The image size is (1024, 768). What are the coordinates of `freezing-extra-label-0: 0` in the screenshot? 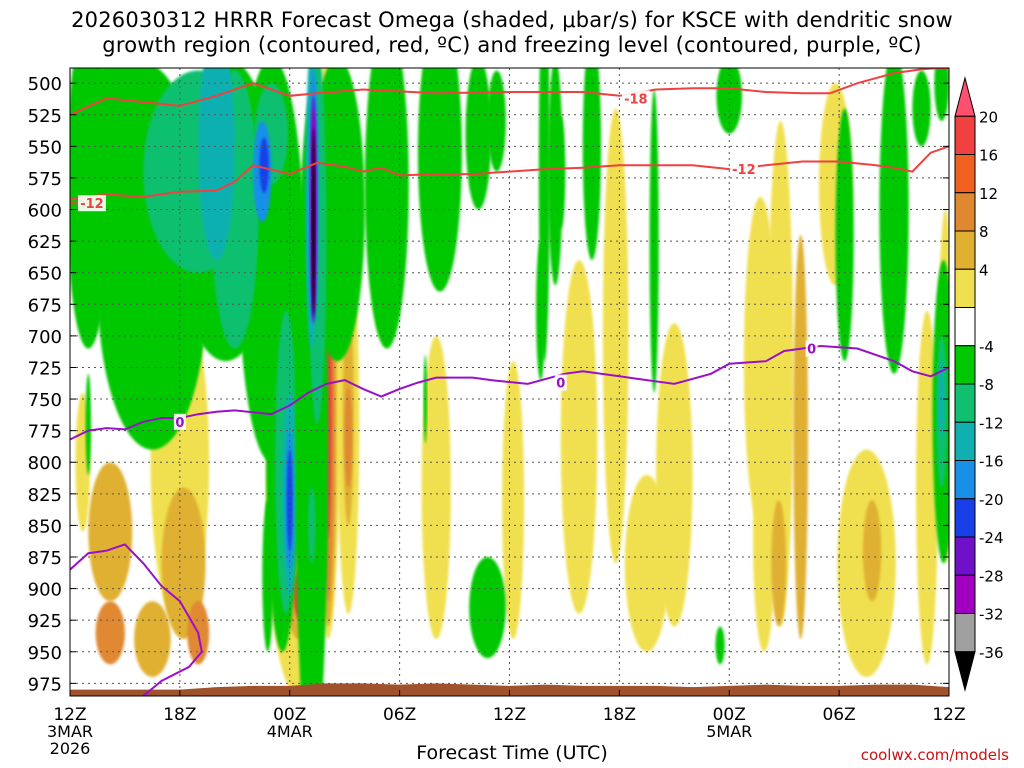 It's located at (560, 384).